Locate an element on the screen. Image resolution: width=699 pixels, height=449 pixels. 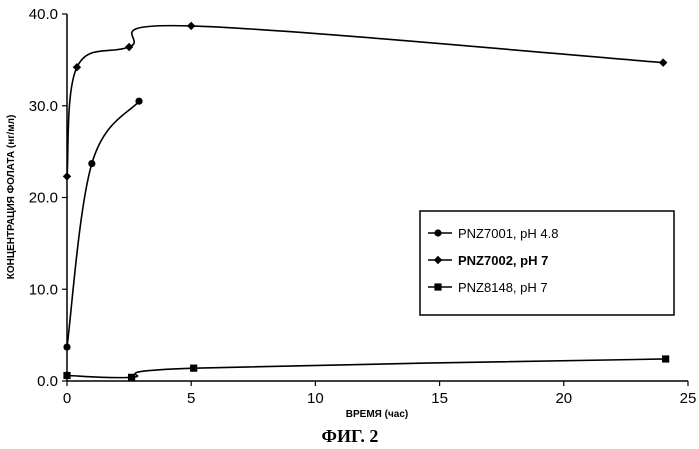
legend-label: PNZ7001, pH 4.8 is located at coordinates (508, 233).